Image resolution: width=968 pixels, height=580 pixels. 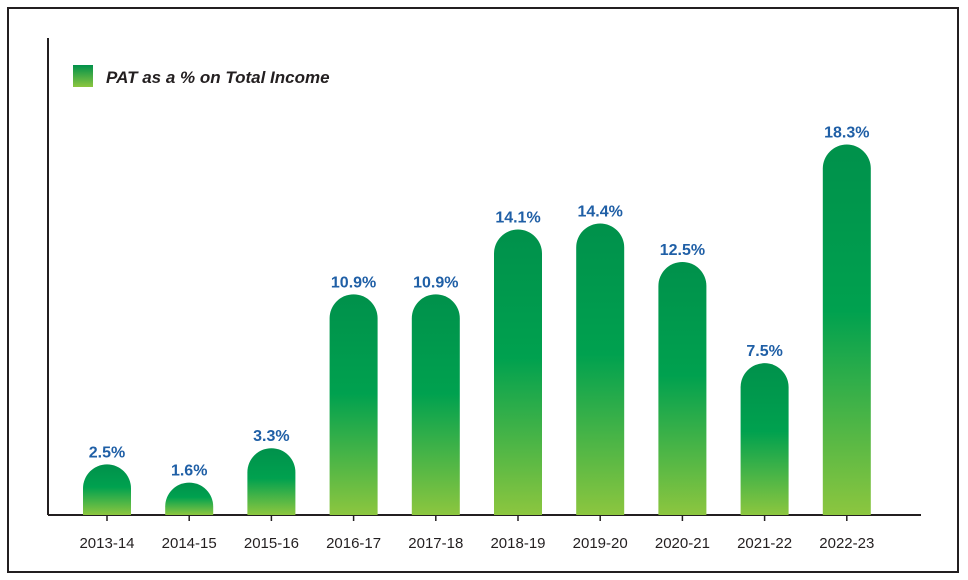 What do you see at coordinates (517, 218) in the screenshot?
I see `value-label-2018-19: 14.1%` at bounding box center [517, 218].